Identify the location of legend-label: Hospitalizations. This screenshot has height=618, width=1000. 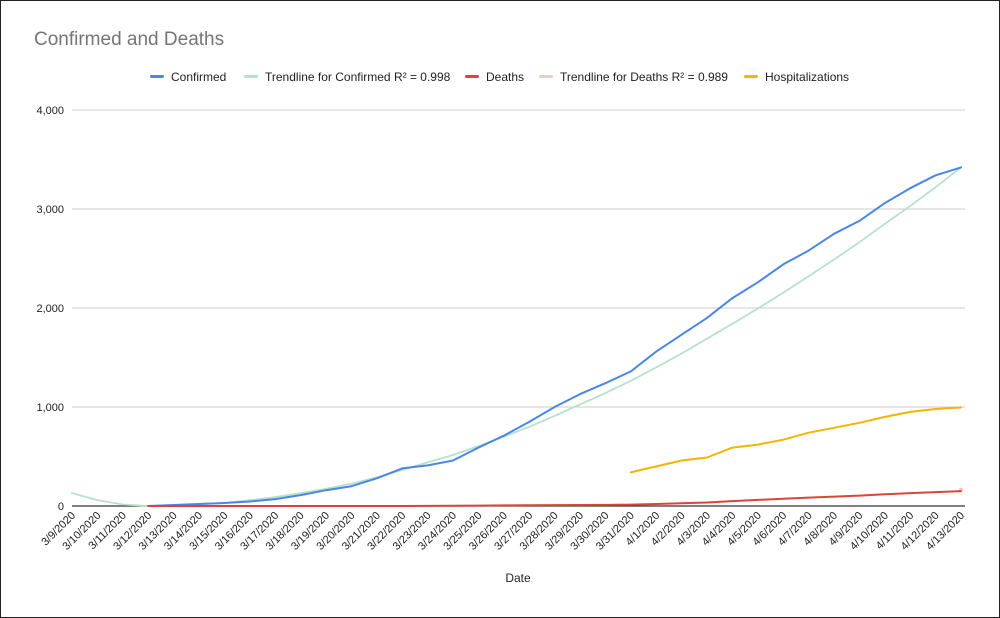
(807, 77).